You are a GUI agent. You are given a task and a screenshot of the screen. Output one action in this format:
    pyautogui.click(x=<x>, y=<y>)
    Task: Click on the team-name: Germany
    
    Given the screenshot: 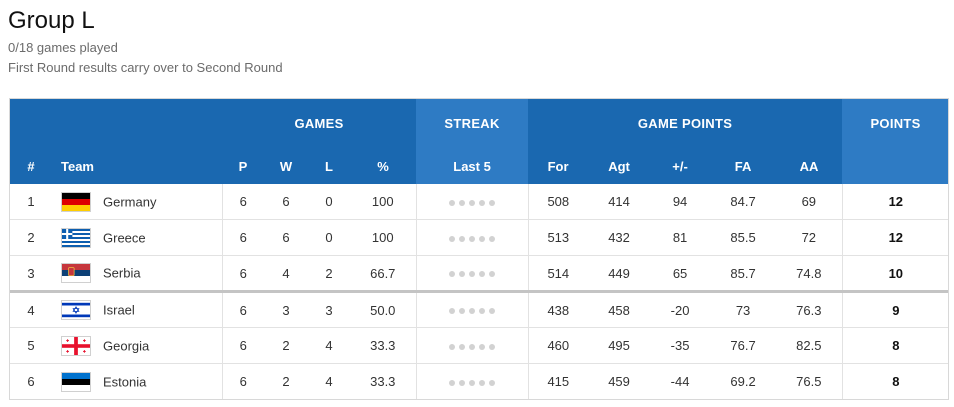 What is the action you would take?
    pyautogui.click(x=130, y=202)
    